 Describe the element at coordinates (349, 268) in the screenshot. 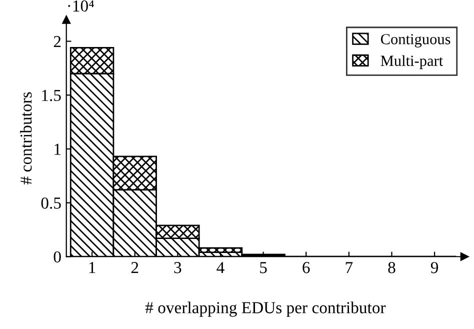

I see `x-tick-label: 7` at that location.